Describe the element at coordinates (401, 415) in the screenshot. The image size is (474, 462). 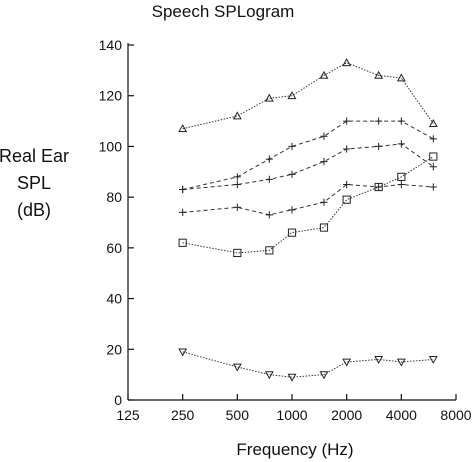
I see `x-tick-label: 4000` at that location.